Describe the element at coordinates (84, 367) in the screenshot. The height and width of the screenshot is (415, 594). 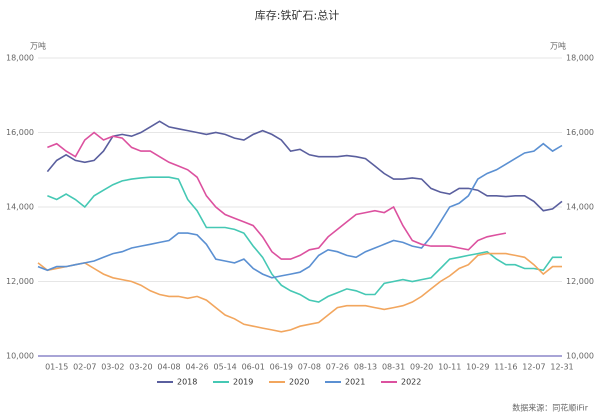
I see `x-tick-label: 02-07` at that location.